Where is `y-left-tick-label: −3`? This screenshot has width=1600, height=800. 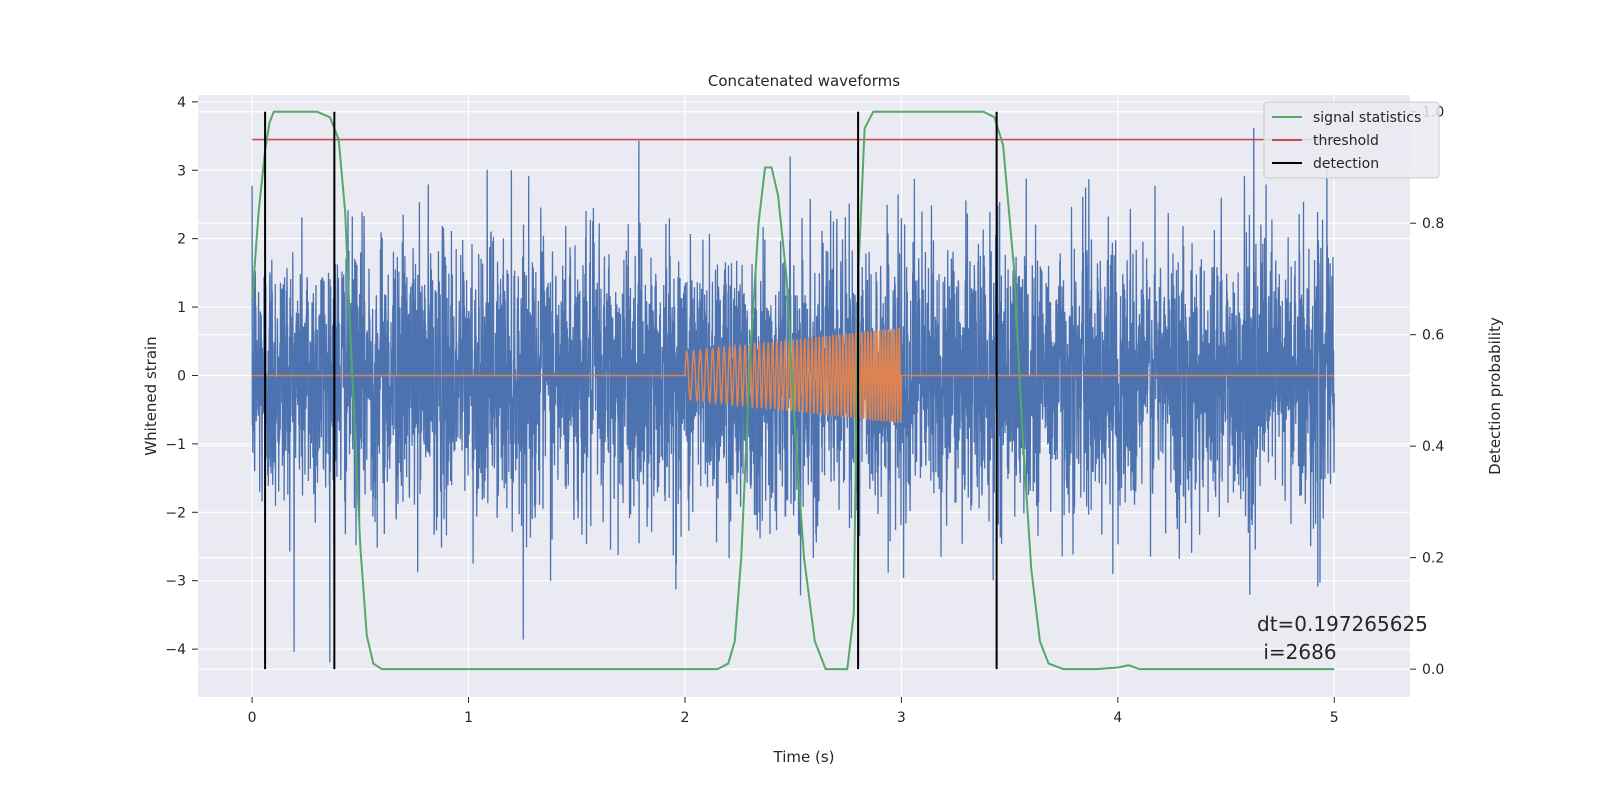 y-left-tick-label: −3 is located at coordinates (175, 582).